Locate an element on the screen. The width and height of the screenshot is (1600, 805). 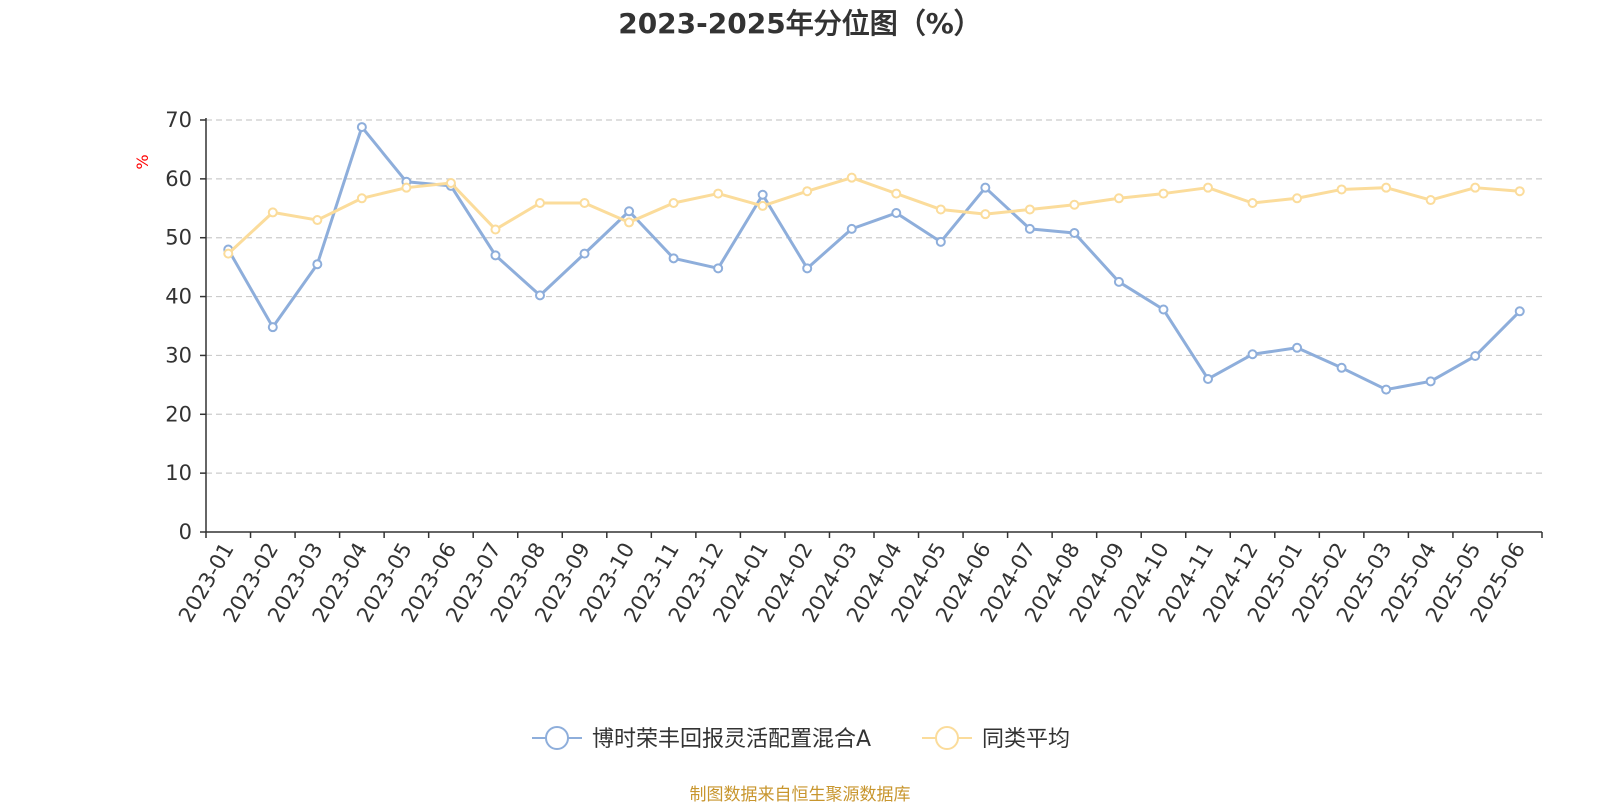
chart-title: 2023-2025年分位图（%） is located at coordinates (800, 23).